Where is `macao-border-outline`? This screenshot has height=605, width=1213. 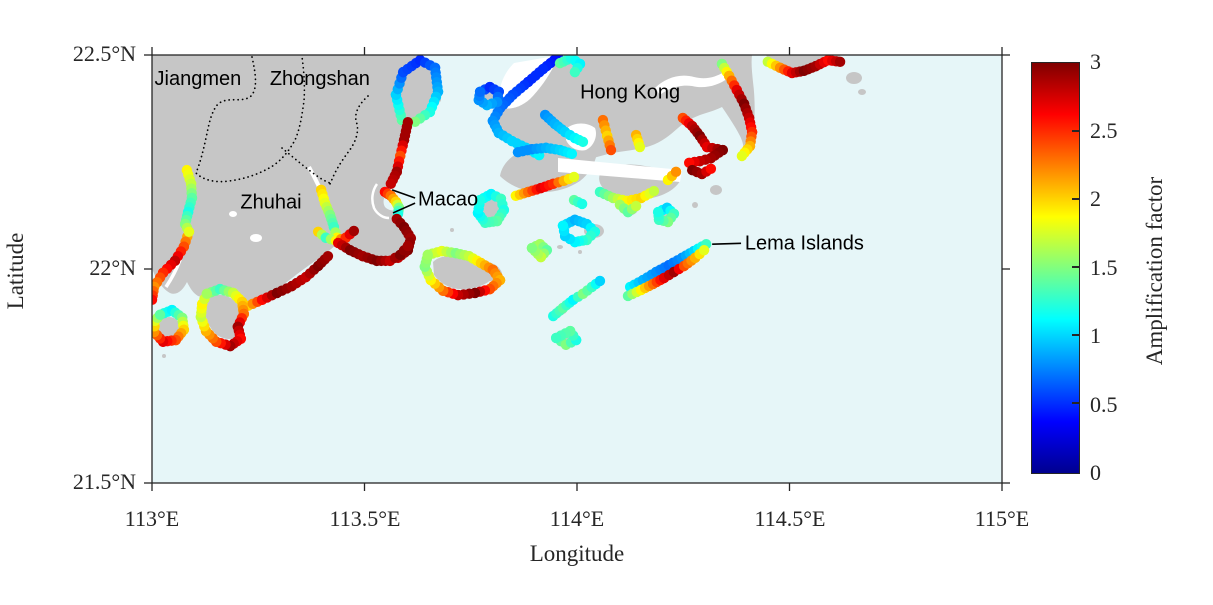 macao-border-outline is located at coordinates (380, 201).